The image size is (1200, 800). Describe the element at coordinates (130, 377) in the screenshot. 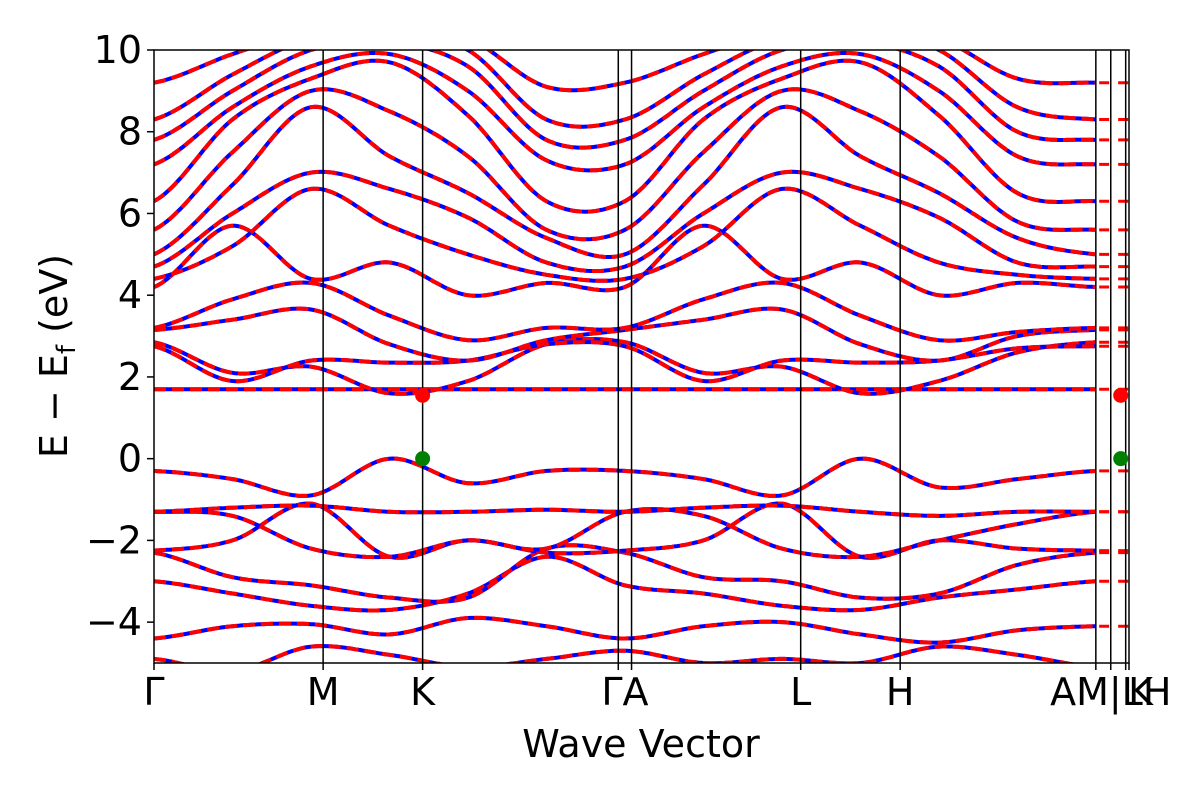

I see `y-tick-label: 2` at that location.